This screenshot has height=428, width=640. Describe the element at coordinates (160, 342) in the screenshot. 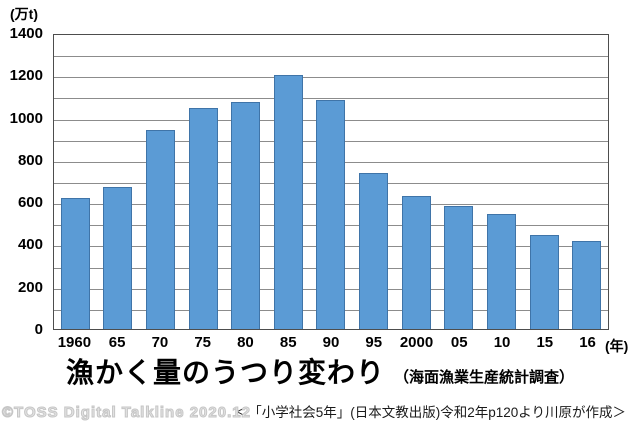

I see `x-tick-label-70: 70` at that location.